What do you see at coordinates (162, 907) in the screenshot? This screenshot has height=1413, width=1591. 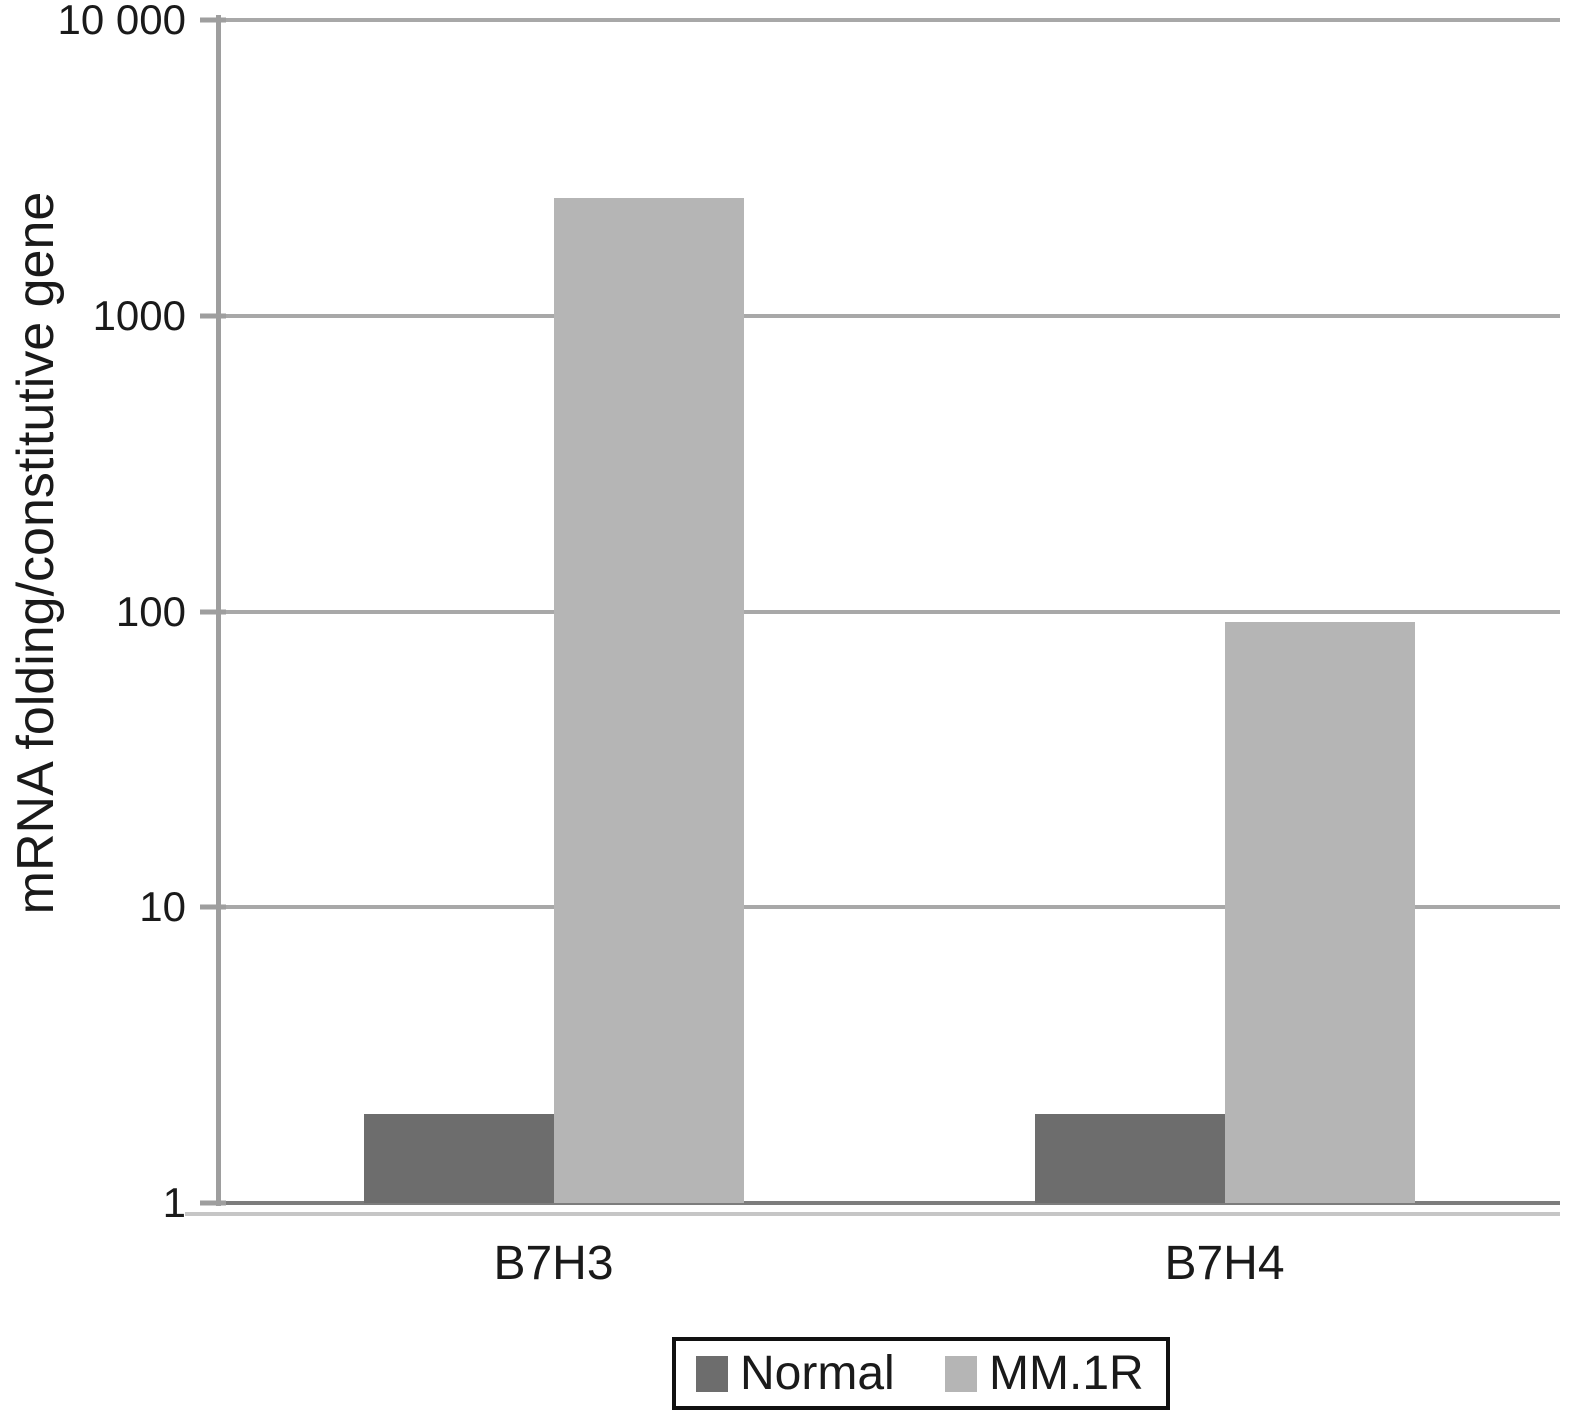 I see `y-tick-label-10: 10` at bounding box center [162, 907].